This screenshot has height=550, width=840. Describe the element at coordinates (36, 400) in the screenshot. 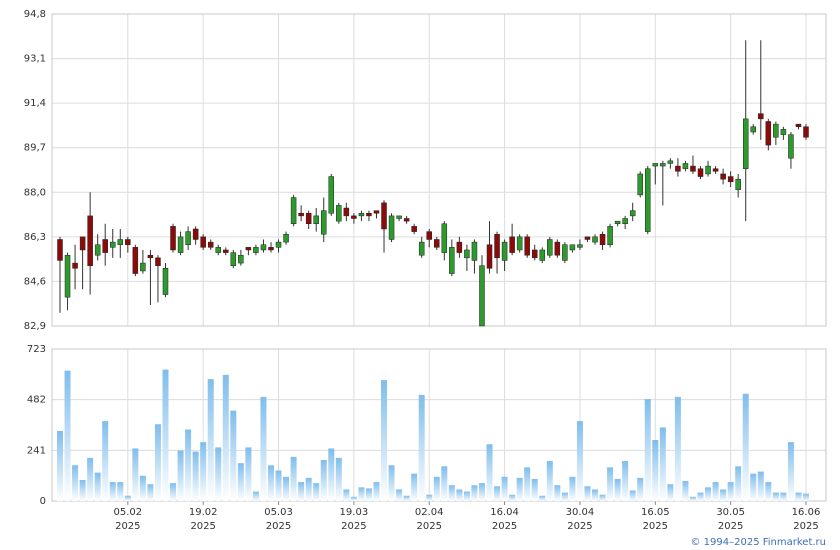

I see `y-tick-label: 482` at that location.